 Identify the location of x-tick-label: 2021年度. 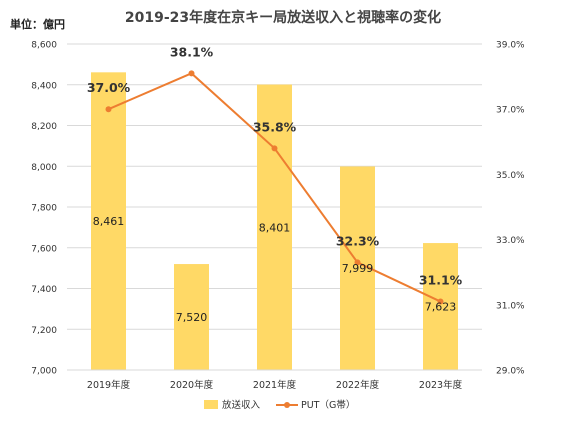
(275, 385).